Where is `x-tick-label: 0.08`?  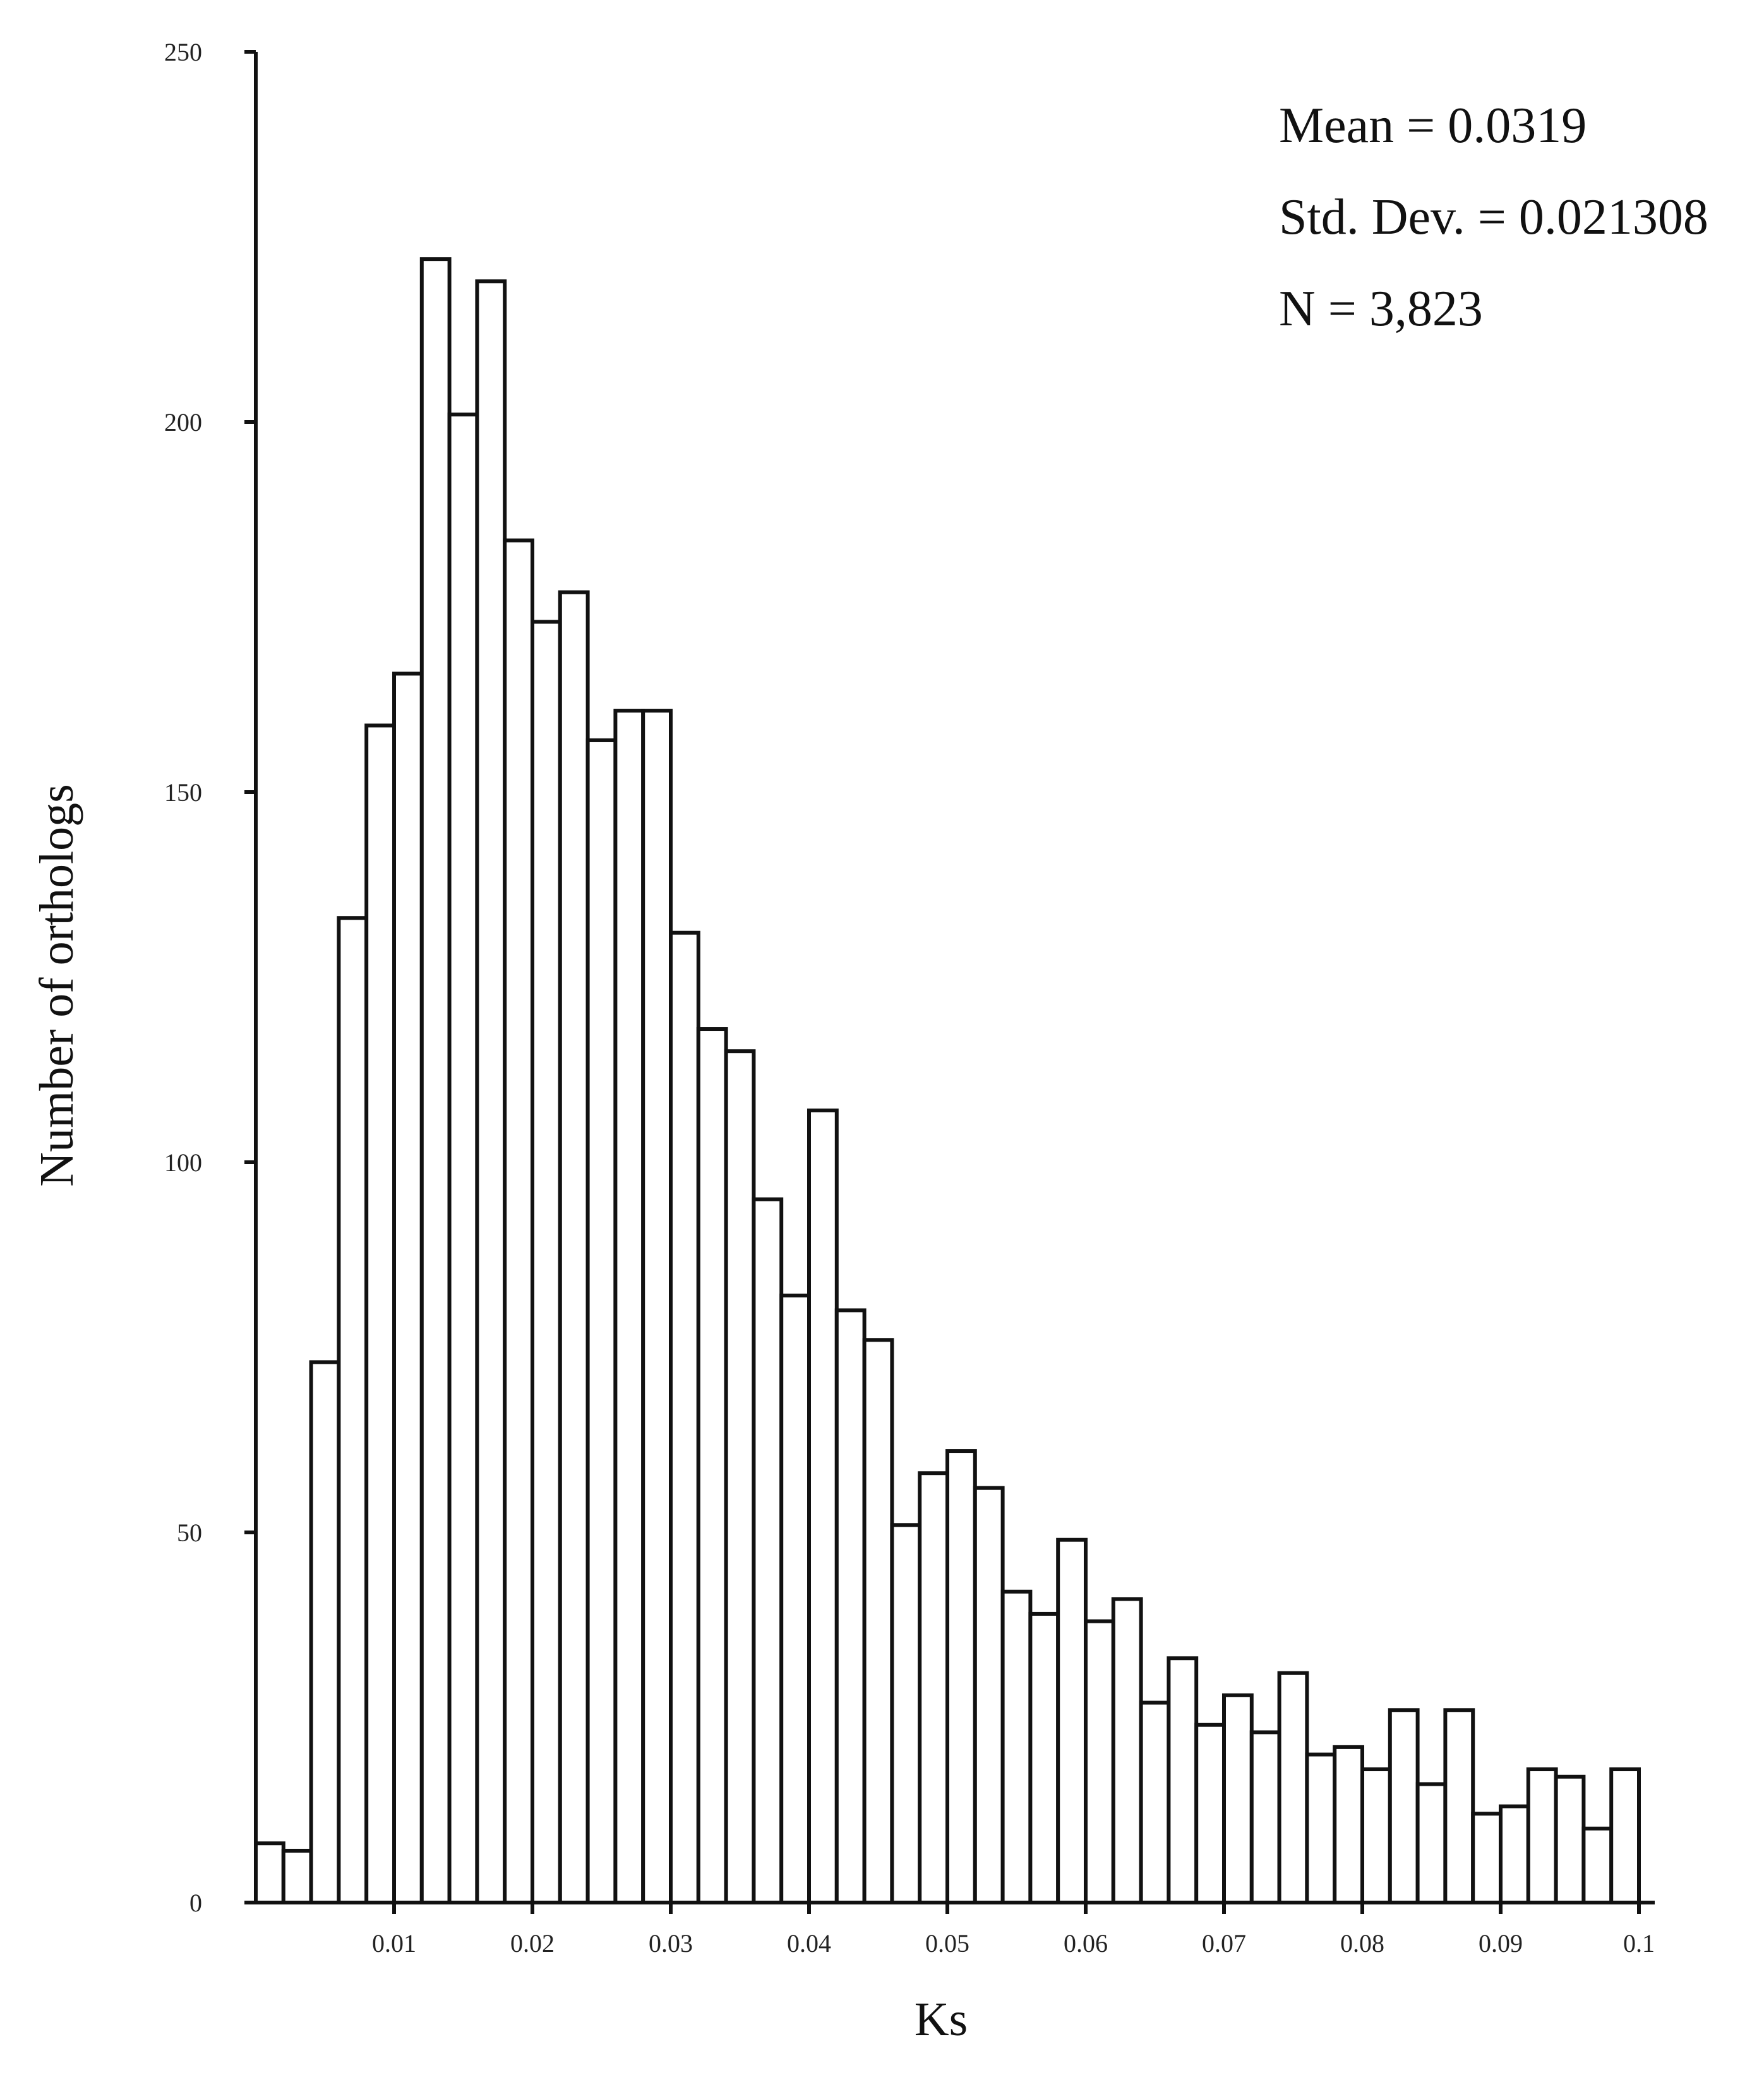 x-tick-label: 0.08 is located at coordinates (1362, 1943).